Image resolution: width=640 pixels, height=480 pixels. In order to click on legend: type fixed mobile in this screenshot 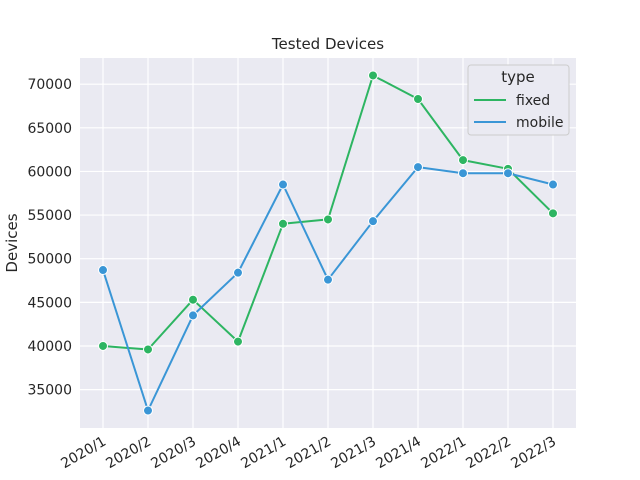, I will do `click(518, 100)`.